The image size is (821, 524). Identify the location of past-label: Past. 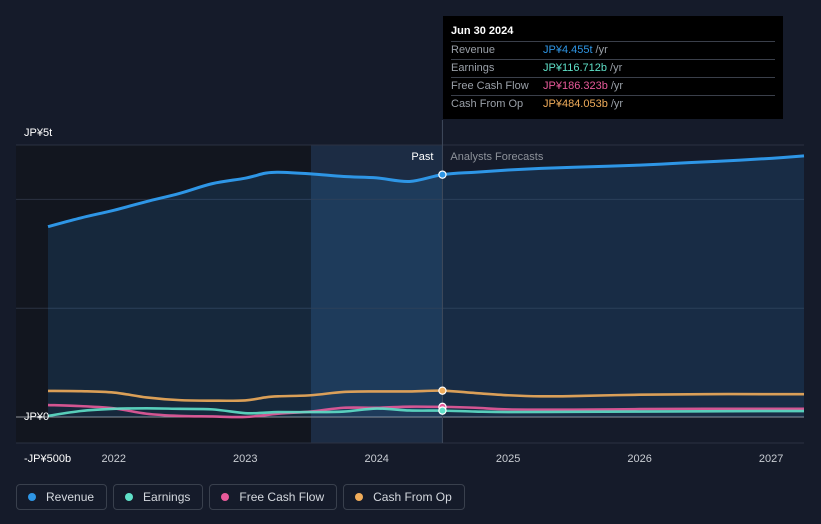
(422, 157).